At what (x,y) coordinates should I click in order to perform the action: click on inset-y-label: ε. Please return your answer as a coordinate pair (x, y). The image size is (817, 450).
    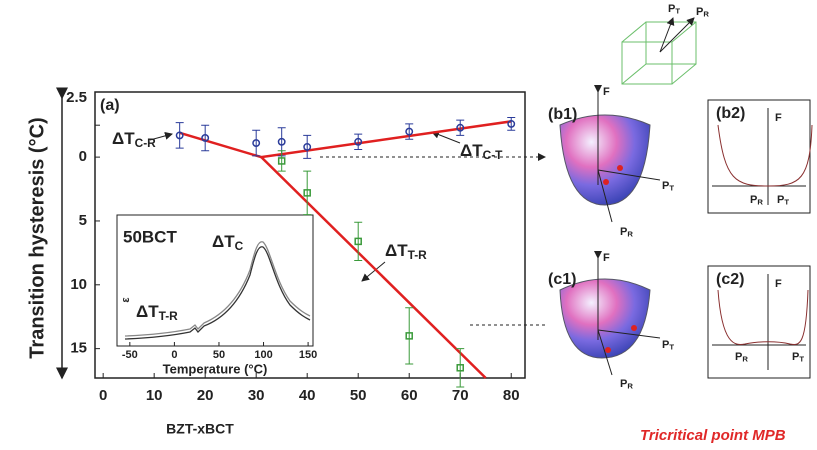
    Looking at the image, I should click on (126, 300).